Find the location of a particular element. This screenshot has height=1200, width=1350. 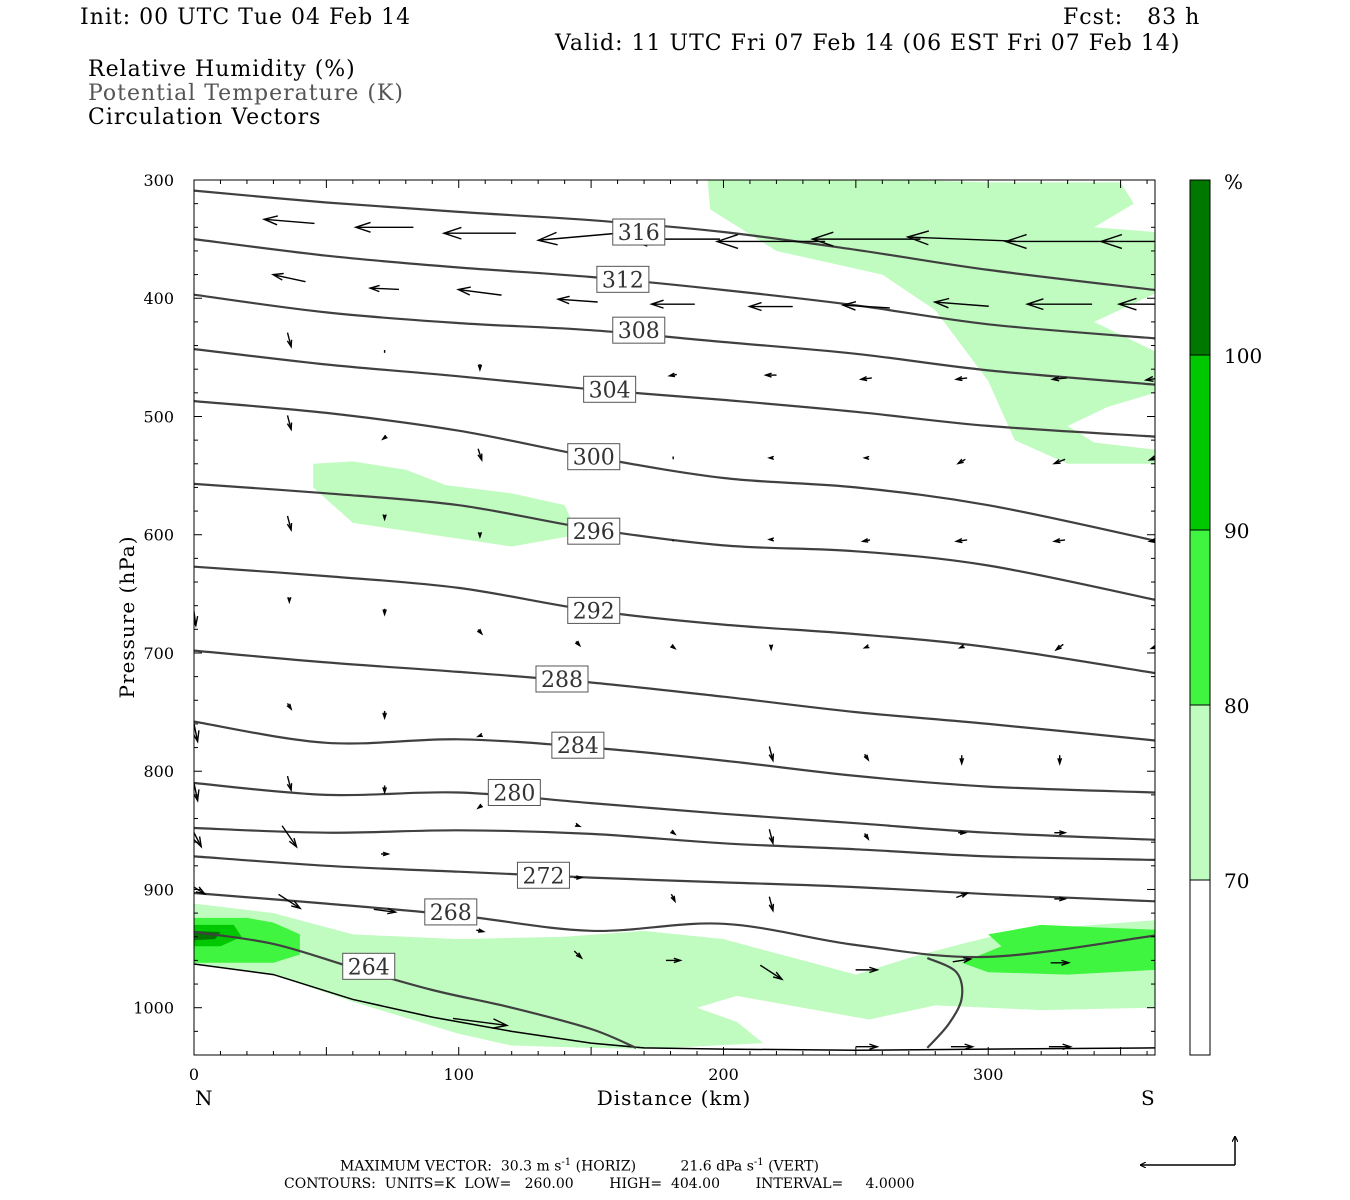

init-time: Init: 00 UTC Tue 04 Feb 14 is located at coordinates (246, 17).